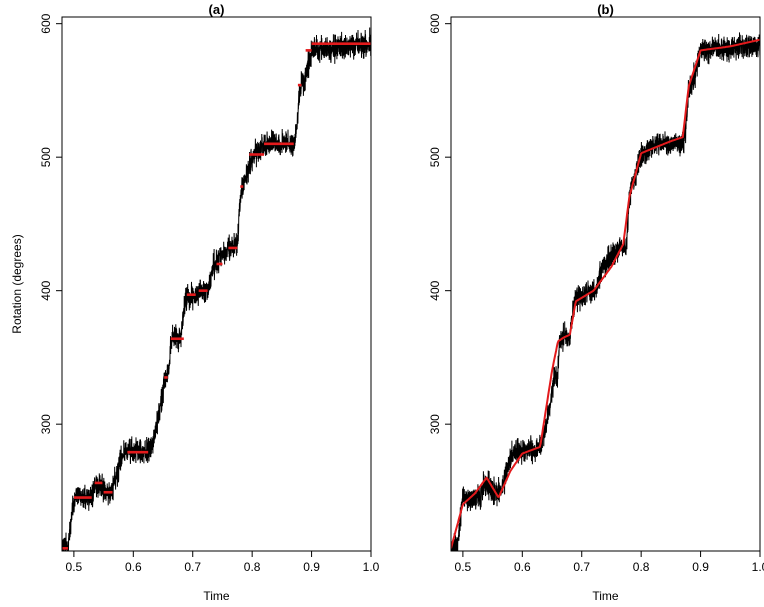  Describe the element at coordinates (605, 9) in the screenshot. I see `chart-title: (b)` at that location.